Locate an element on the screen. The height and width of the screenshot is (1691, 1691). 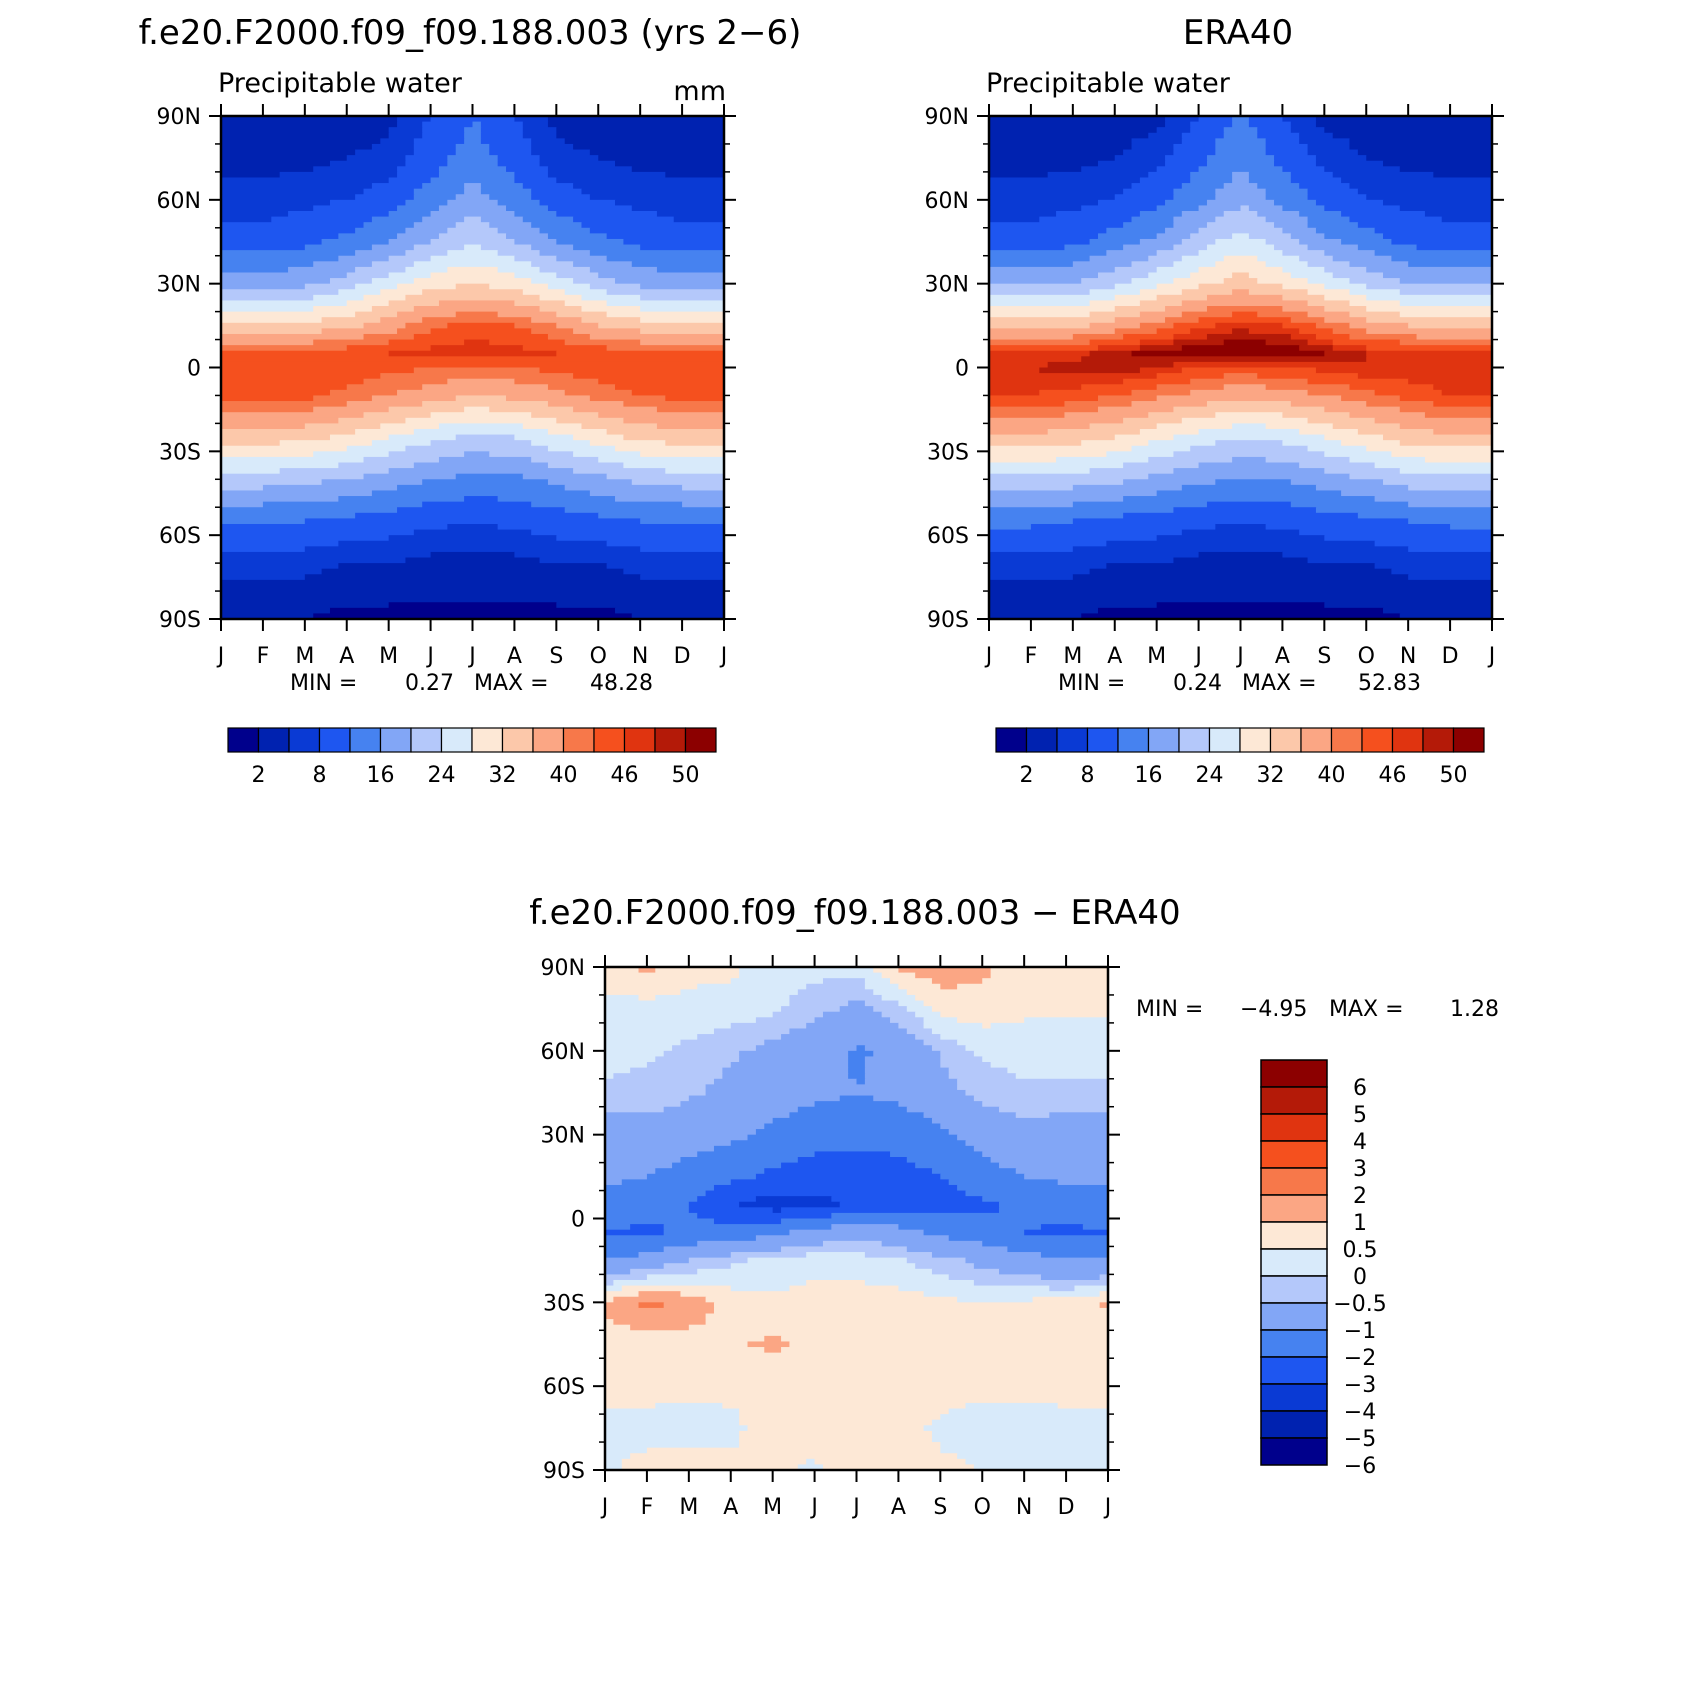
difference-max-value: 1.28 is located at coordinates (1474, 1009).